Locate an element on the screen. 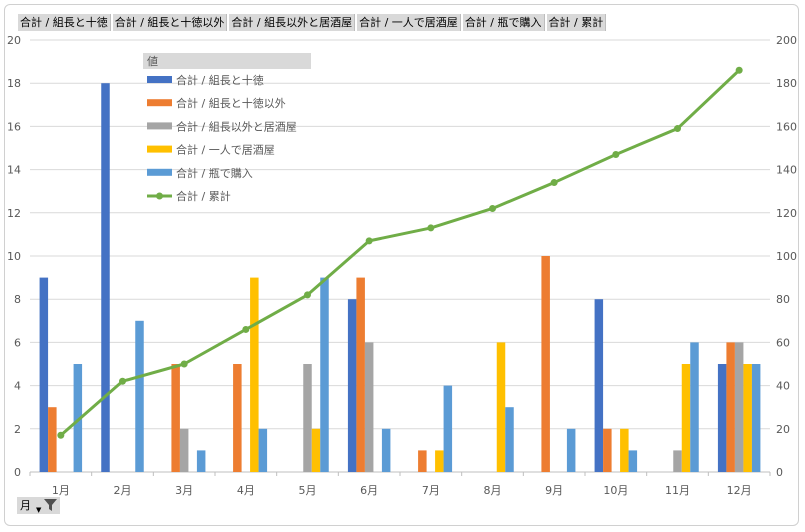  y-axis-left: 0 2 4 6 8 10 12 14 16 18 20 is located at coordinates (14, 256).